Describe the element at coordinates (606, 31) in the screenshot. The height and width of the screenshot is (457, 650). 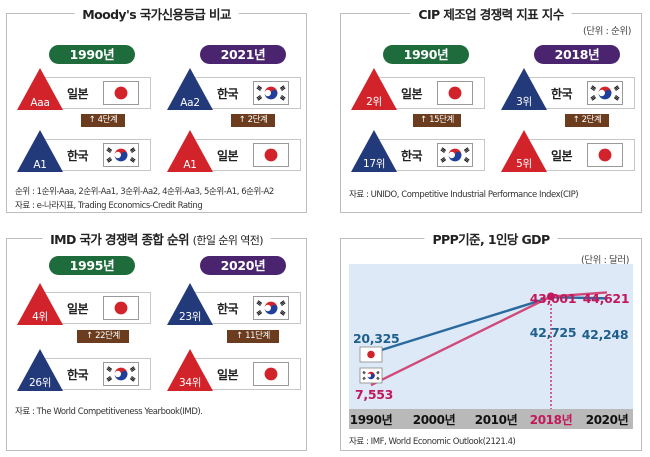
I see `cip-unit: (단위 : 순위)` at that location.